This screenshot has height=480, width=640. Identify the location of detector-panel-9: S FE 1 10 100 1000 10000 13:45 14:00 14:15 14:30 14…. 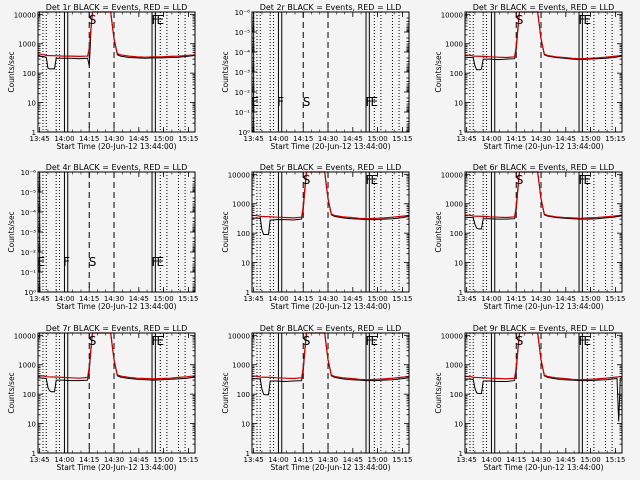
(529, 398).